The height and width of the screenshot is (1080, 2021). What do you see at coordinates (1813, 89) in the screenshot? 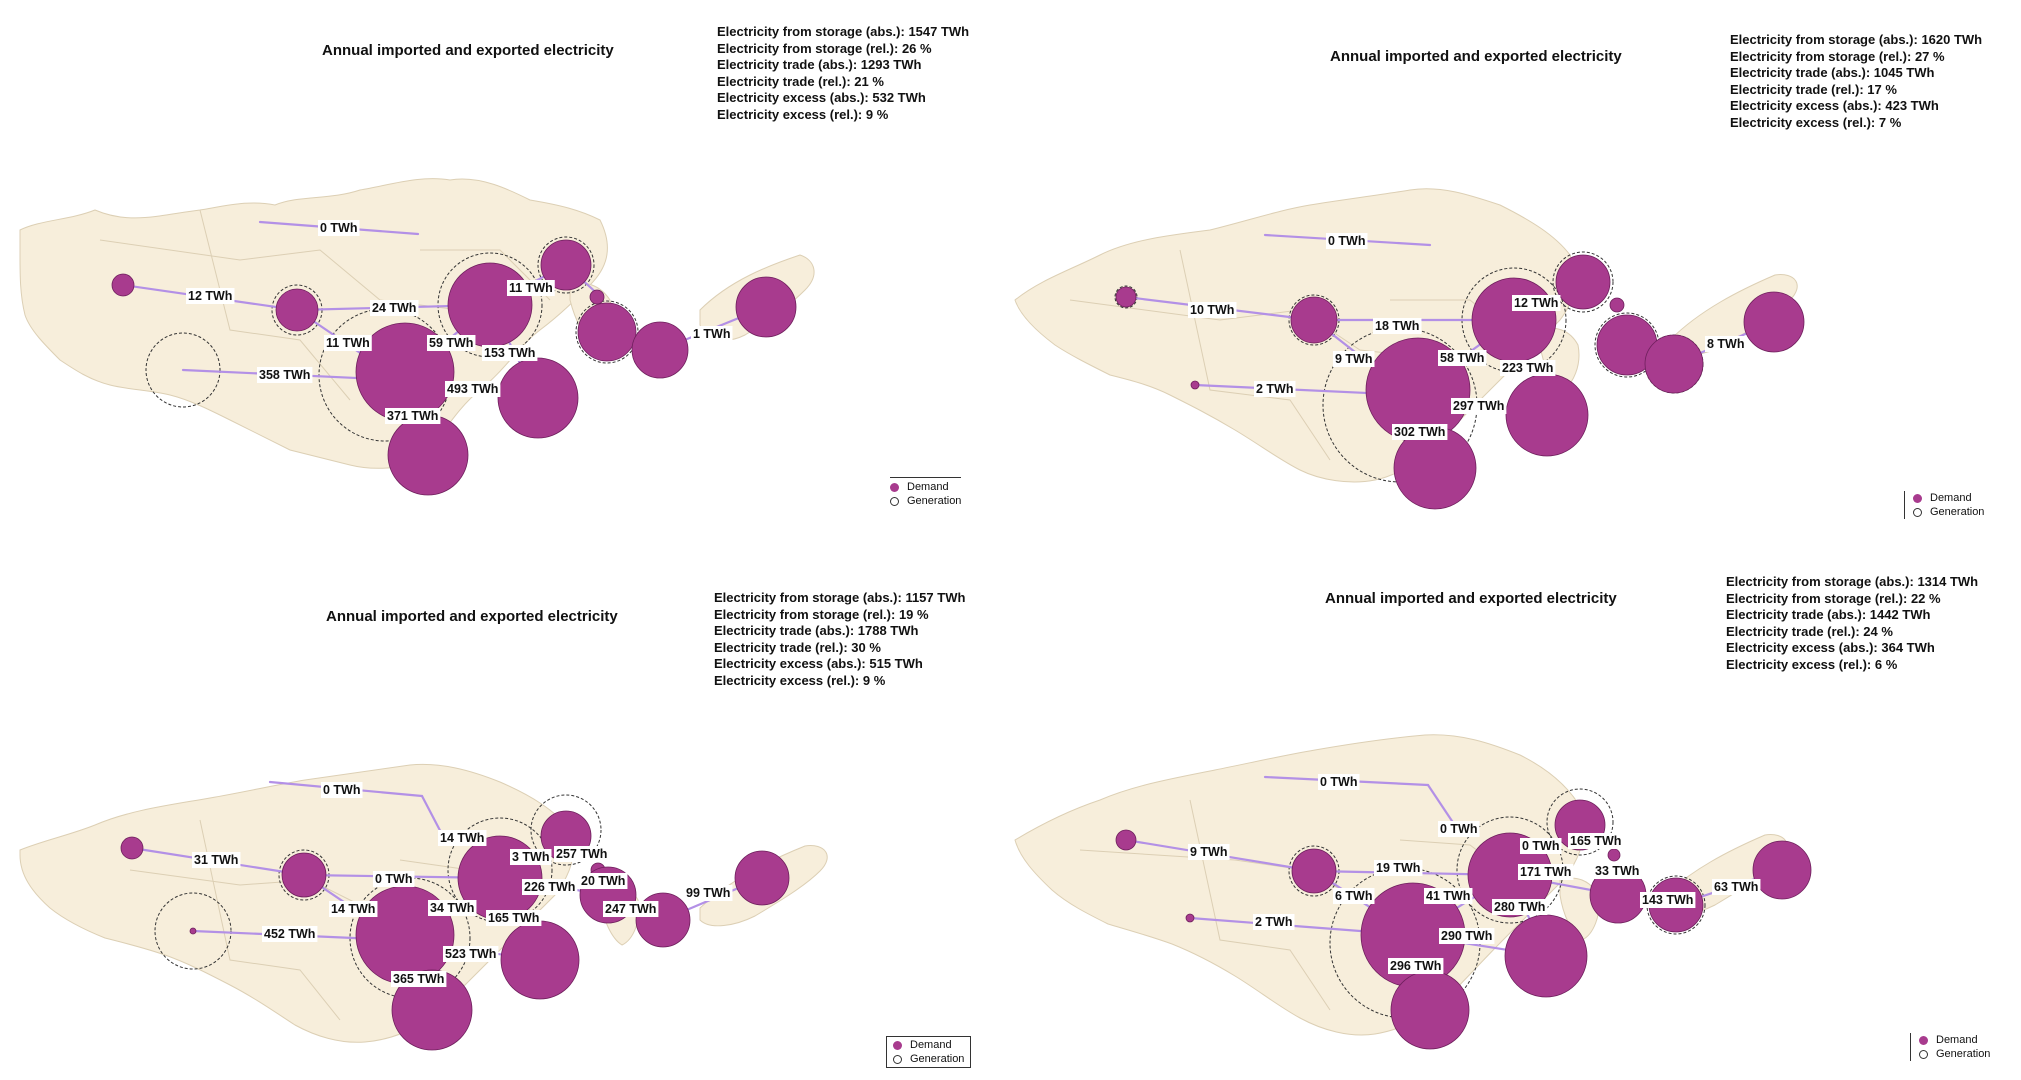
I see `stat-trade-rel: Electricity trade (rel.): 17 %` at bounding box center [1813, 89].